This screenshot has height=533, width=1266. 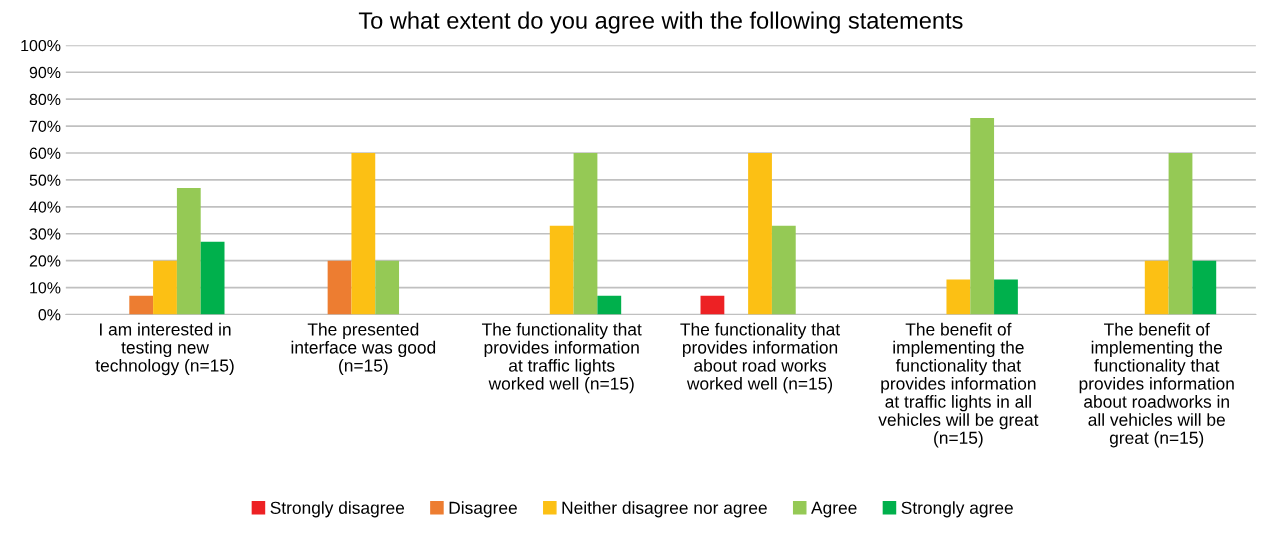 I want to click on y-tick-label: 0%, so click(x=49, y=315).